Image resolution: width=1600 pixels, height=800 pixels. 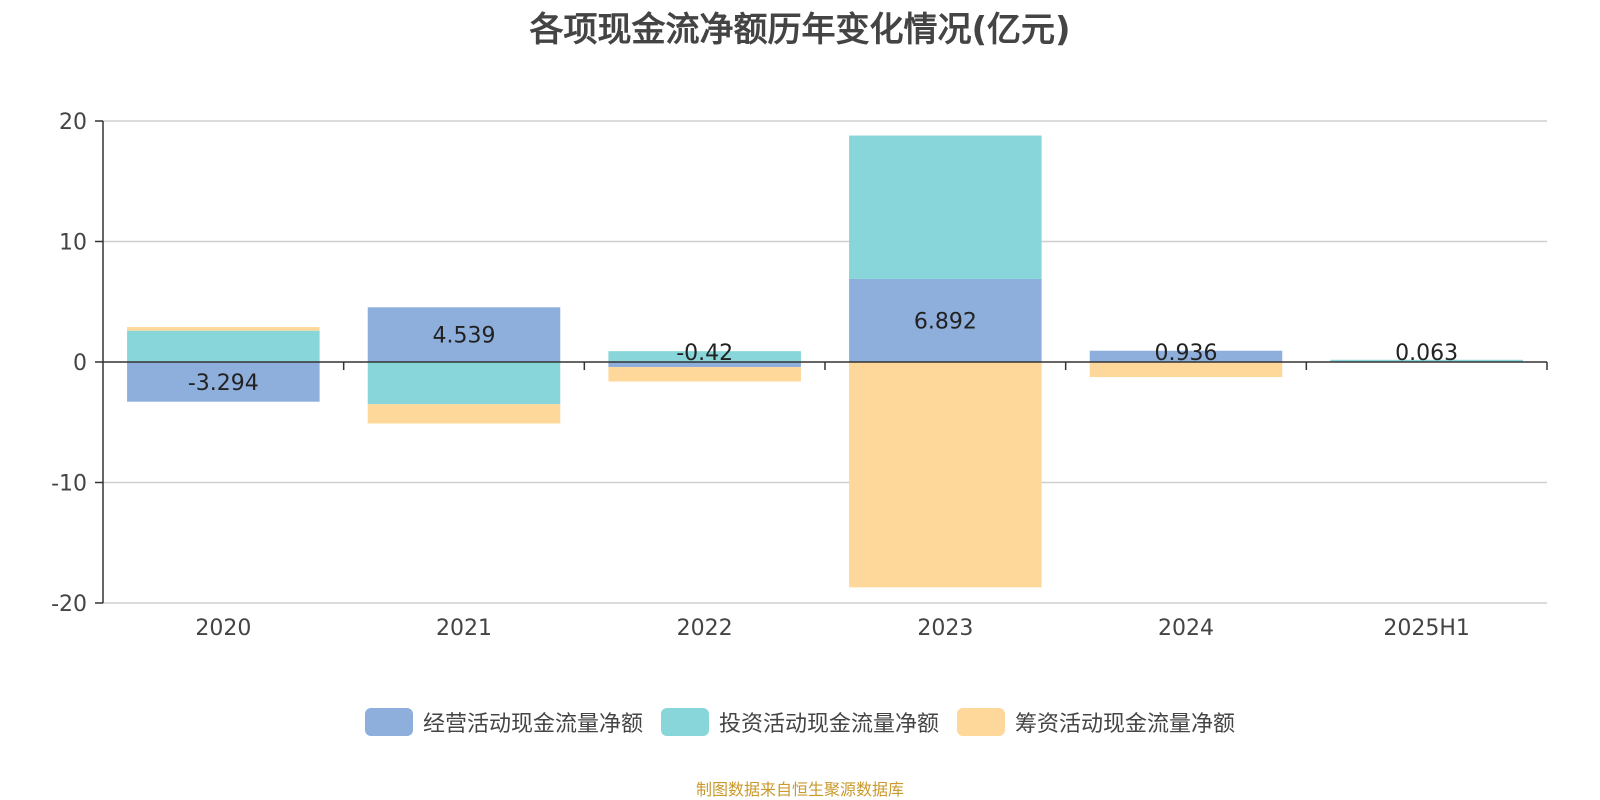 What do you see at coordinates (828, 724) in the screenshot?
I see `legend-label: 投资活动现金流量净额` at bounding box center [828, 724].